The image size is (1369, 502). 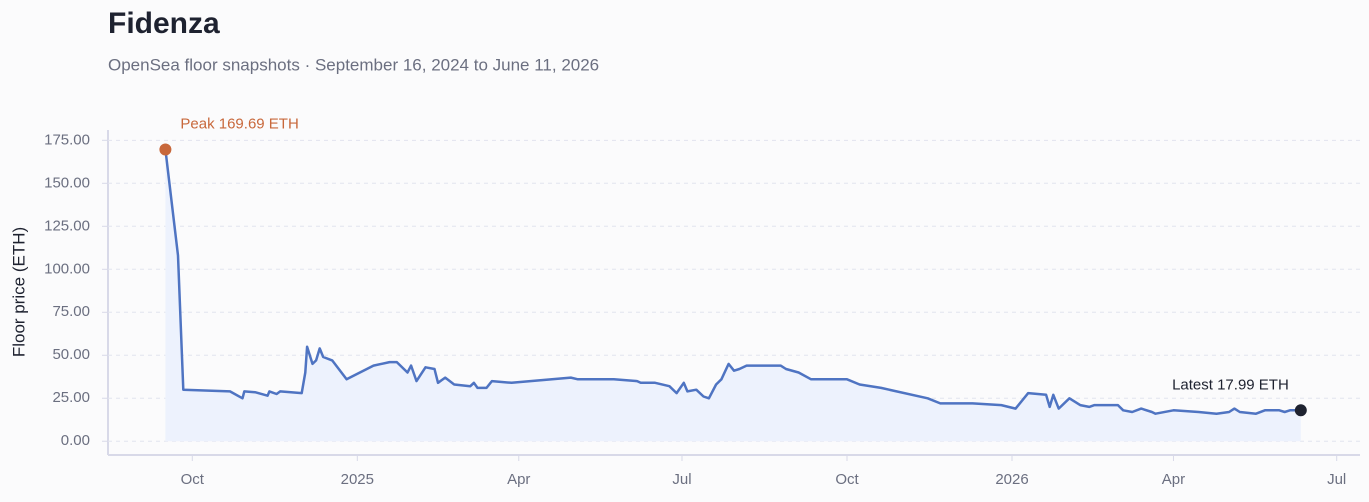 I want to click on y-tick-label: 75.00, so click(x=71, y=311).